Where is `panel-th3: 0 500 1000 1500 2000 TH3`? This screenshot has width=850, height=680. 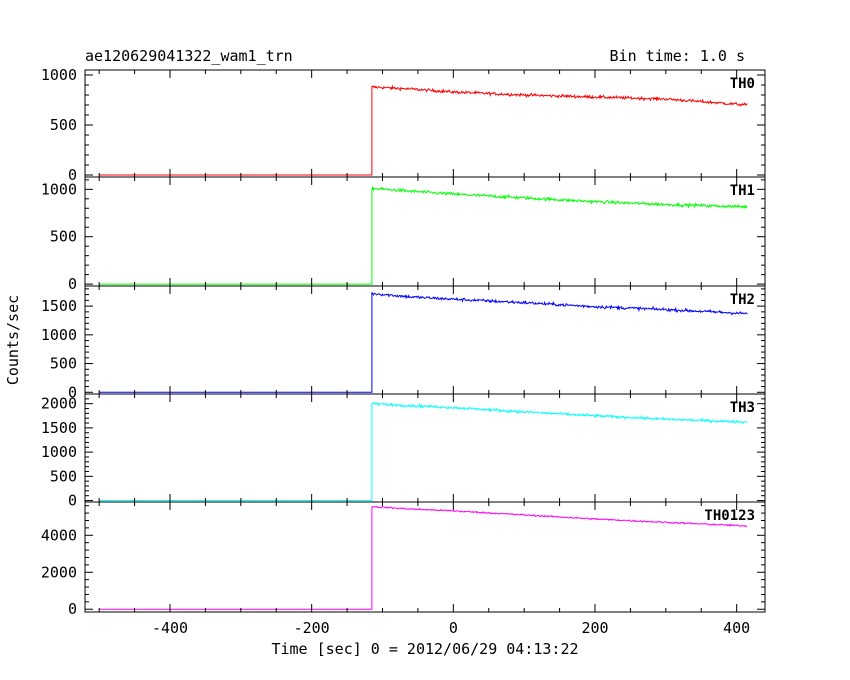 panel-th3: 0 500 1000 1500 2000 TH3 is located at coordinates (403, 451).